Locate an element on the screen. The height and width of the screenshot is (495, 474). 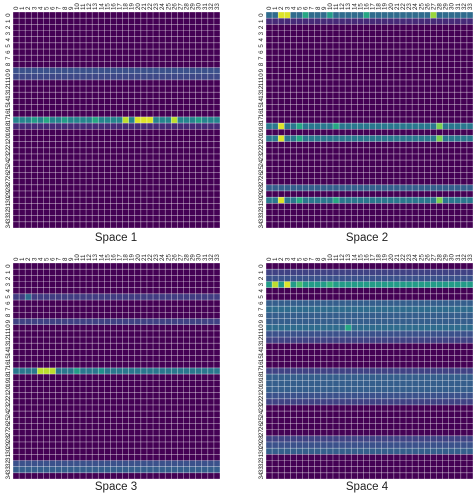
y-tick-label: 13 is located at coordinates (8, 345).